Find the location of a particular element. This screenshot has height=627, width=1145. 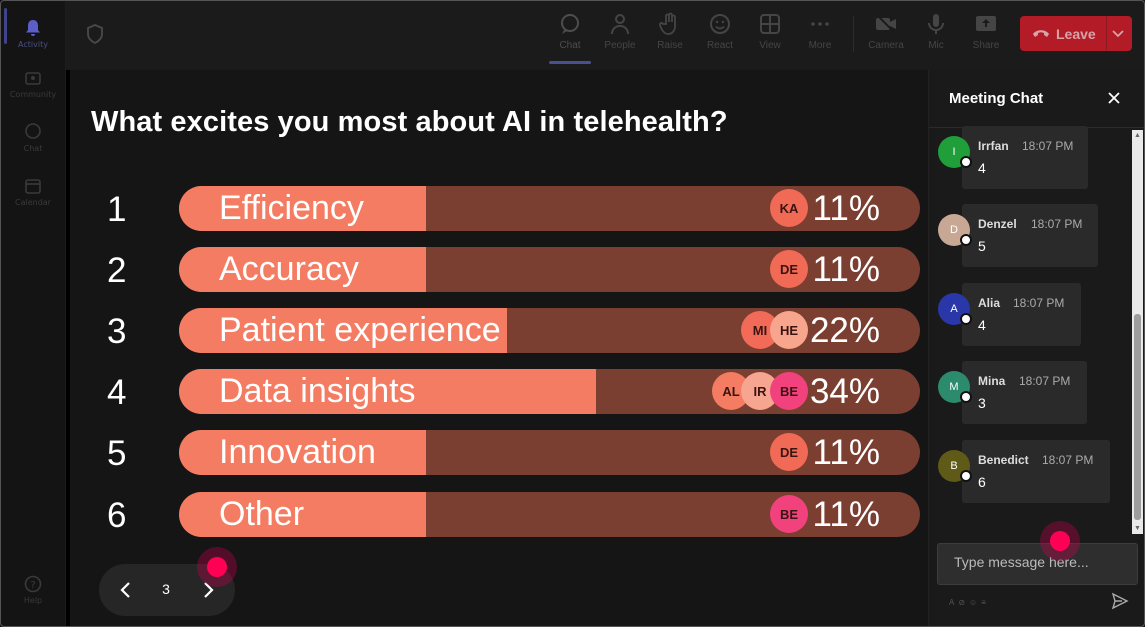

react-button-label: React is located at coordinates (720, 45).